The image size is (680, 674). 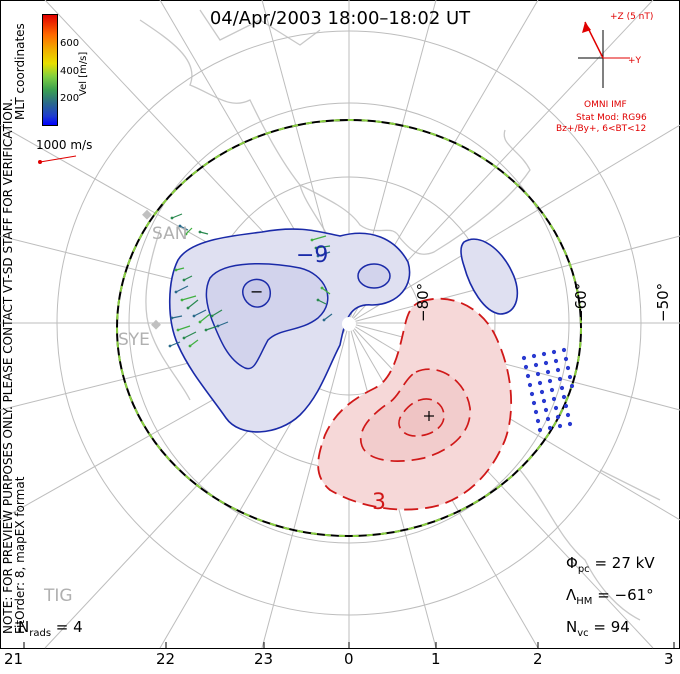 I want to click on legend-unit: Vel [m/s], so click(x=83, y=73).